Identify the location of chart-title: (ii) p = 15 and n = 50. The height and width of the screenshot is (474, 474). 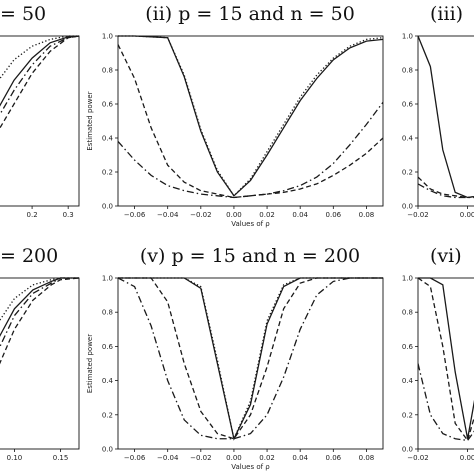
(250, 14).